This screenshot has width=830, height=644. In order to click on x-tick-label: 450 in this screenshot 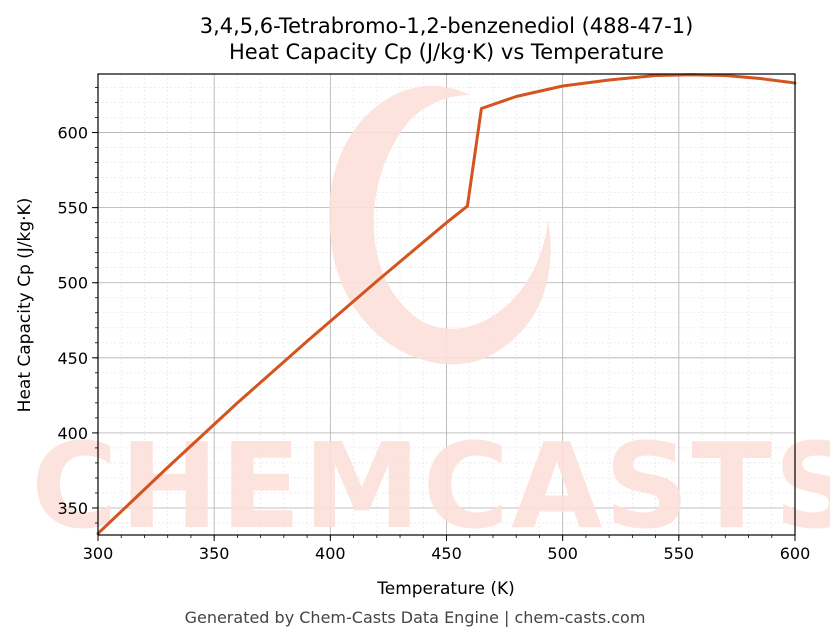, I will do `click(446, 553)`.